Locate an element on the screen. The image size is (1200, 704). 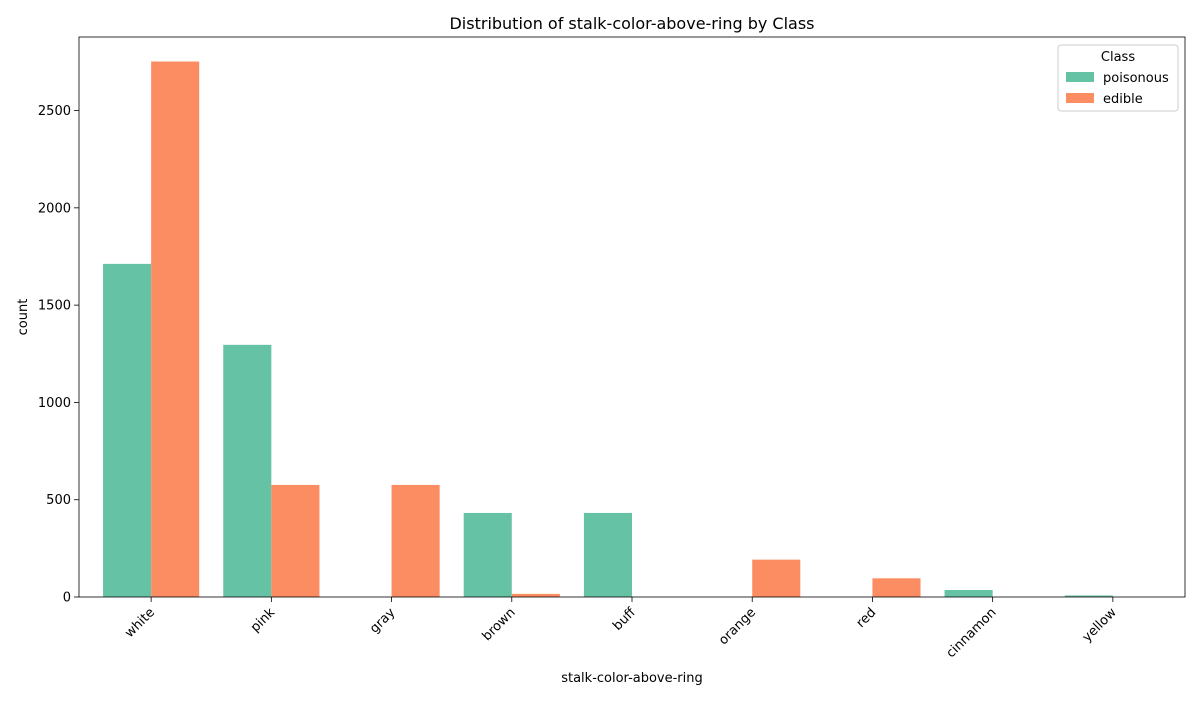
x-tick-label: red is located at coordinates (867, 618).